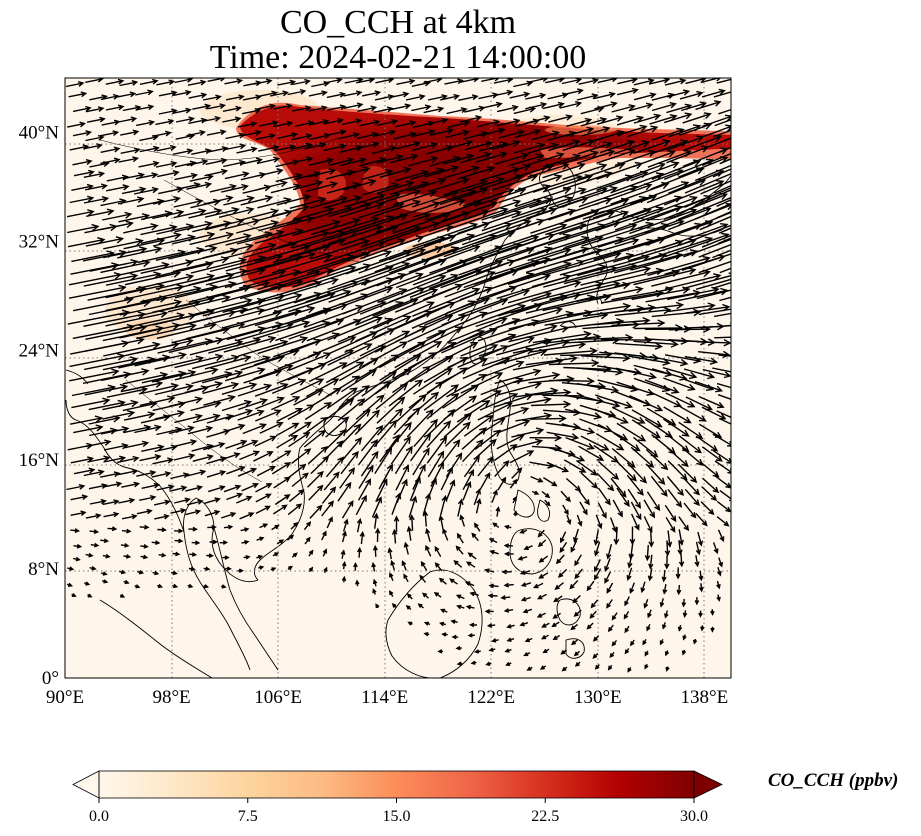  I want to click on lat-tick-label: 40°N, so click(39, 133).